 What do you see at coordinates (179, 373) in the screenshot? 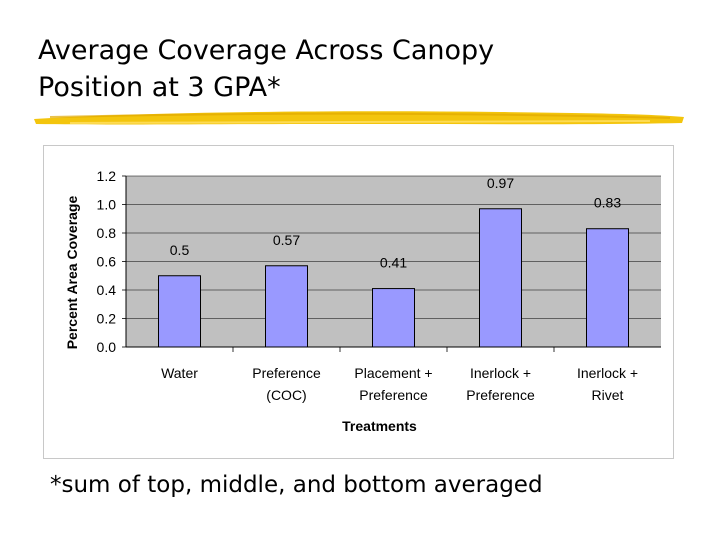
I see `x-tick-label: Water` at bounding box center [179, 373].